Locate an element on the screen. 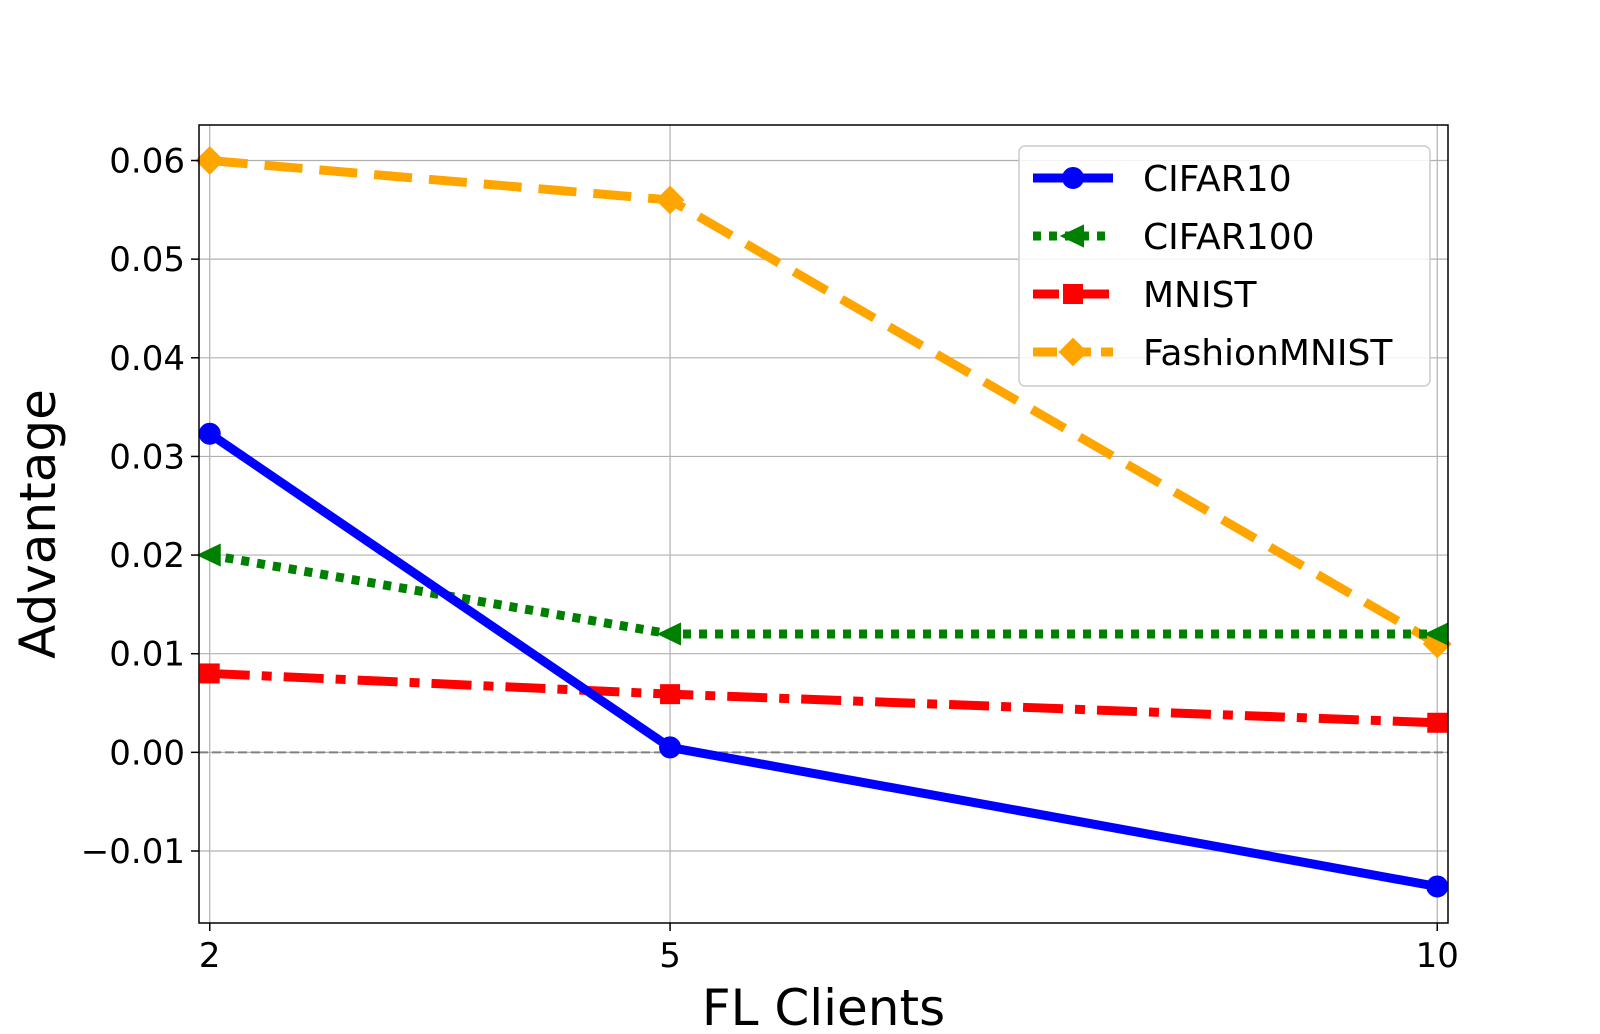 The height and width of the screenshot is (1034, 1600). legend-entry: FashionMNIST is located at coordinates (1213, 353).